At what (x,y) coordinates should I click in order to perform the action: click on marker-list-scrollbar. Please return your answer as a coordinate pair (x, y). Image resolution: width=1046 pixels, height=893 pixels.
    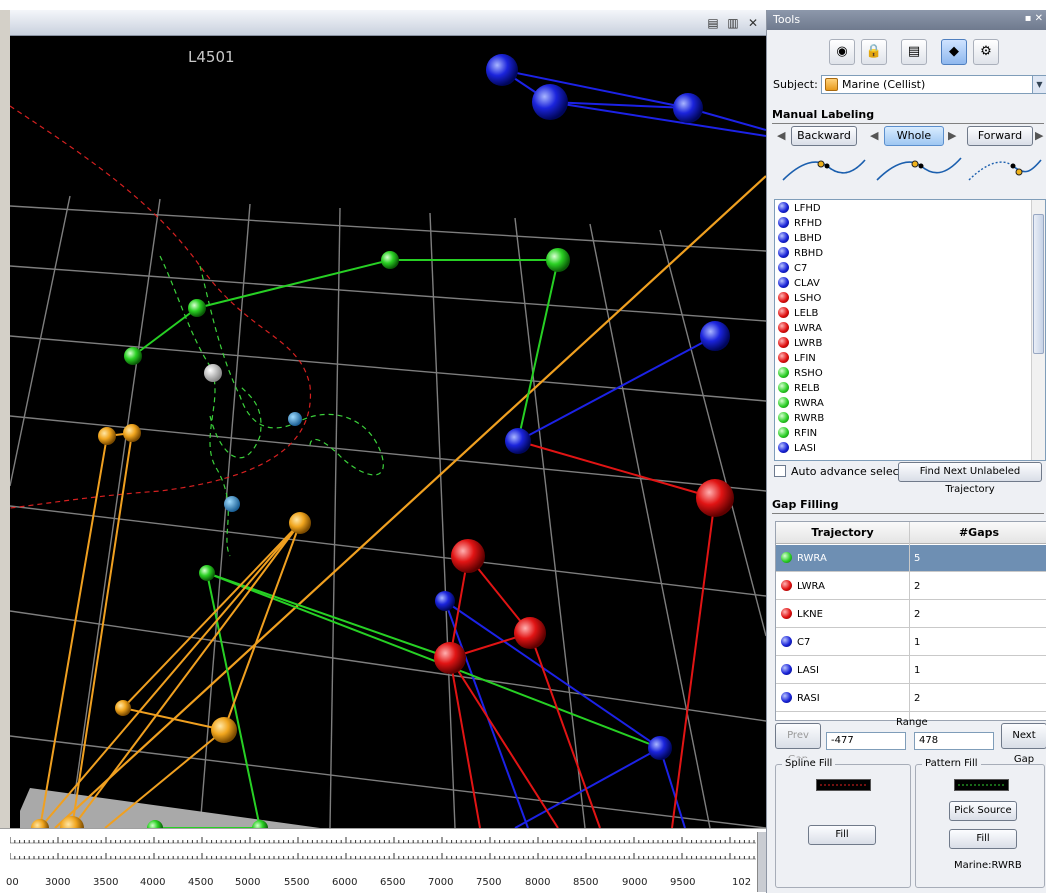
    Looking at the image, I should click on (1038, 330).